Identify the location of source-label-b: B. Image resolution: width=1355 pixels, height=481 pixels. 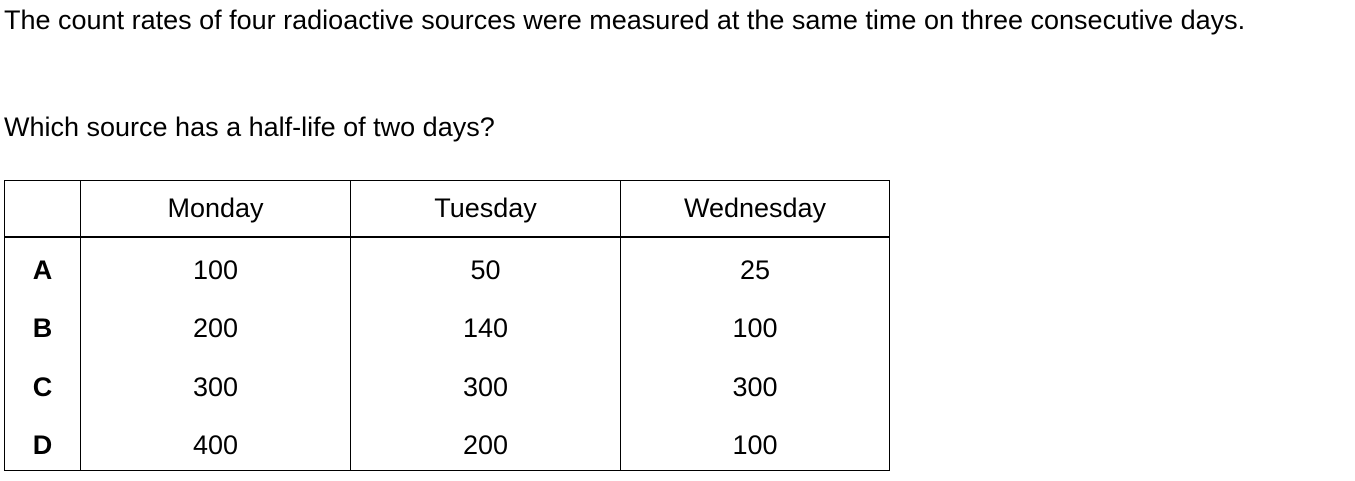
(42, 328).